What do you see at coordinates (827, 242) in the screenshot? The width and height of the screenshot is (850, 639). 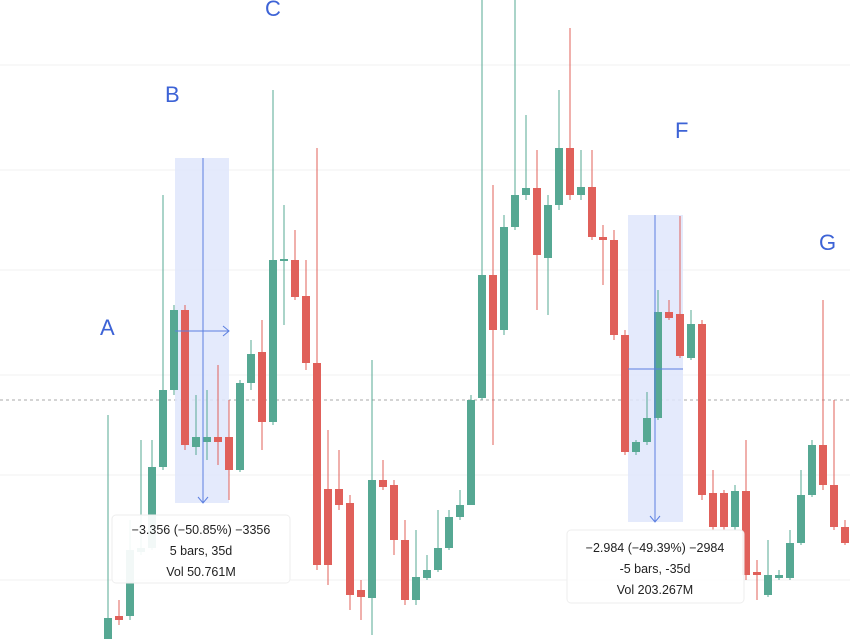 I see `annotation-letter: G` at bounding box center [827, 242].